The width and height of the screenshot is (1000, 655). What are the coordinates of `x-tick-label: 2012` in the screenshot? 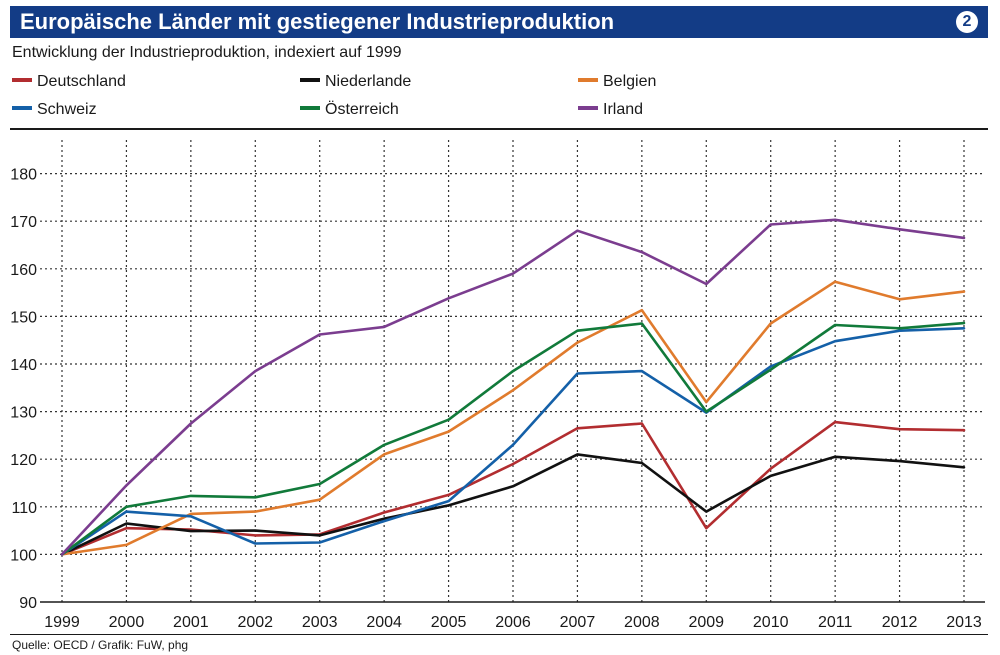 It's located at (900, 622).